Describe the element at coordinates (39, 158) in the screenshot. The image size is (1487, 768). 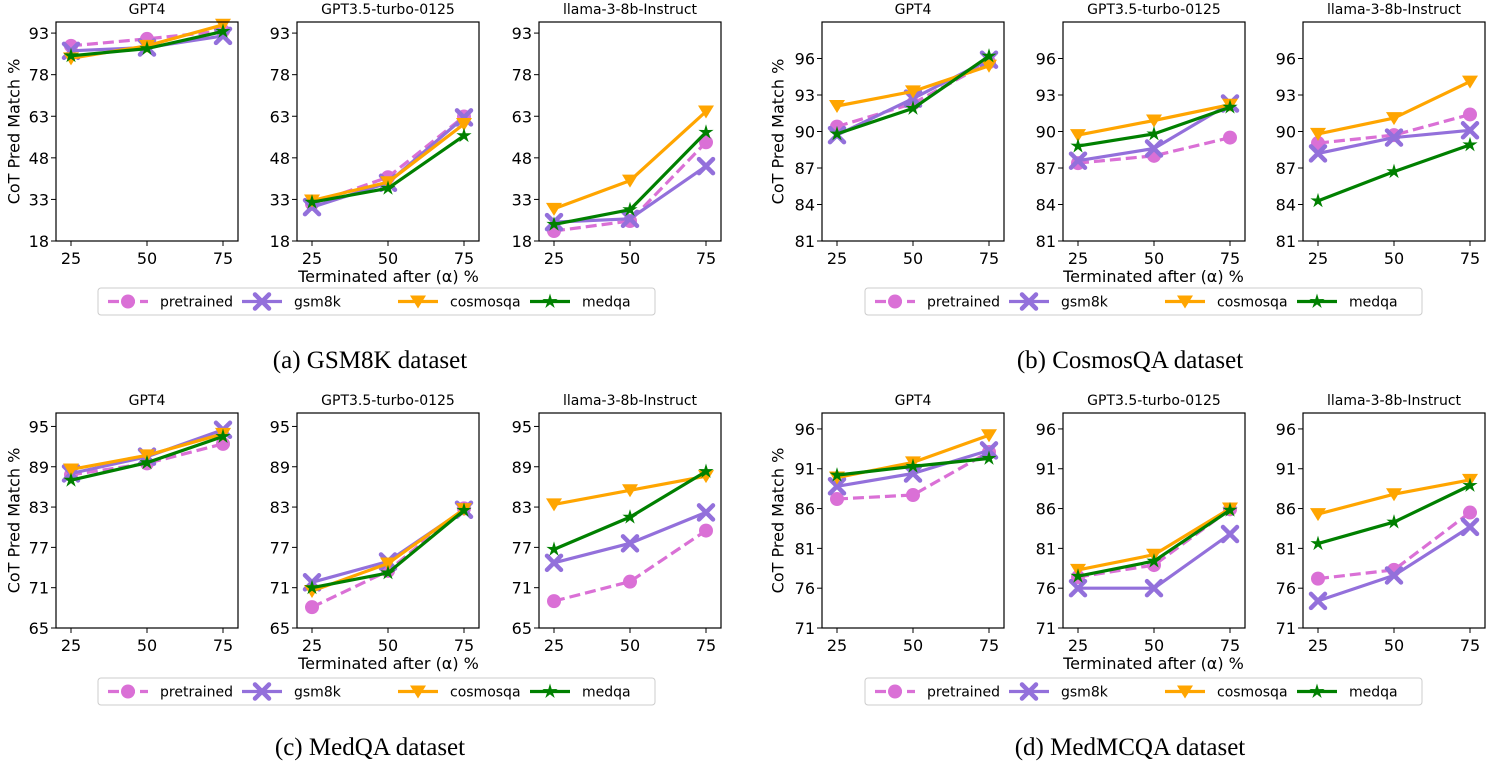
I see `y-tick-label: 48` at that location.